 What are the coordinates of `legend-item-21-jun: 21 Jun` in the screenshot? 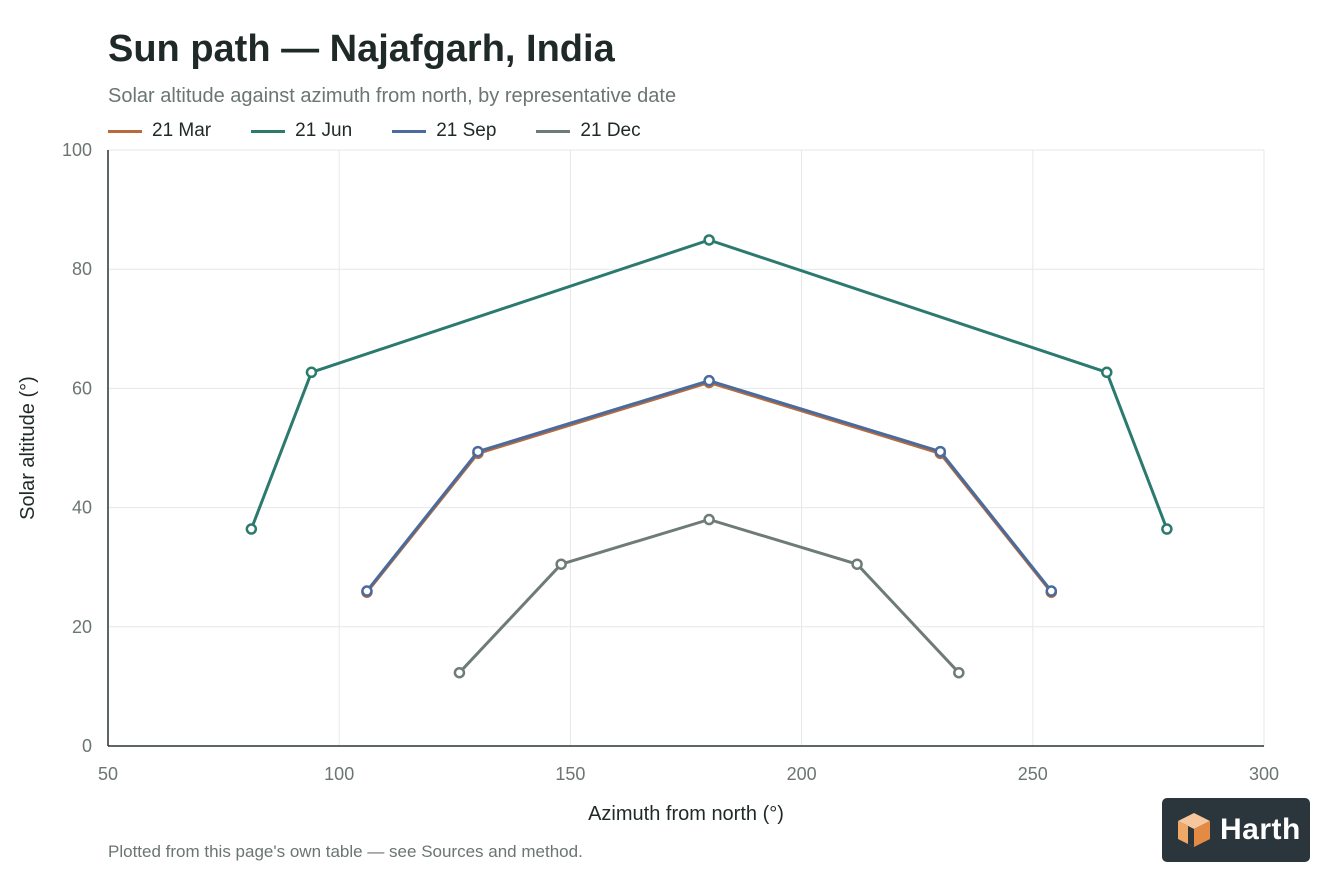 It's located at (301, 131).